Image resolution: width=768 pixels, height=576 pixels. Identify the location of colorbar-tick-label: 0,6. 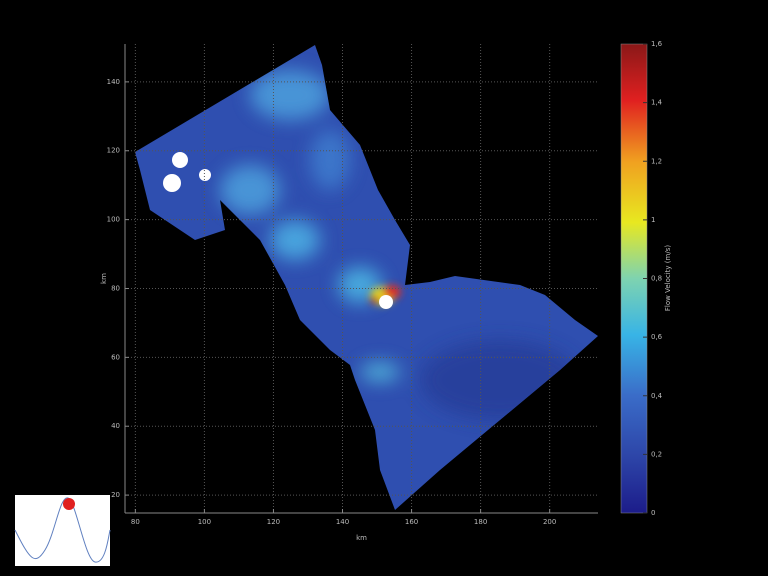
(657, 337).